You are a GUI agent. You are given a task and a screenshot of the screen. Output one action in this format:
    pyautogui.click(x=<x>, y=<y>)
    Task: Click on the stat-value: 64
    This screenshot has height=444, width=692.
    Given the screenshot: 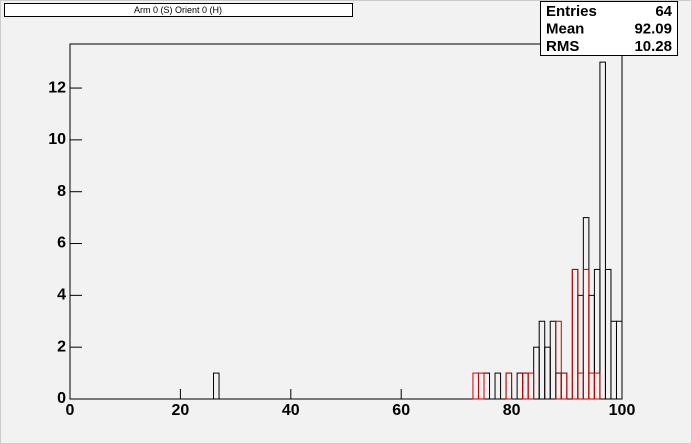 What is the action you would take?
    pyautogui.click(x=663, y=11)
    